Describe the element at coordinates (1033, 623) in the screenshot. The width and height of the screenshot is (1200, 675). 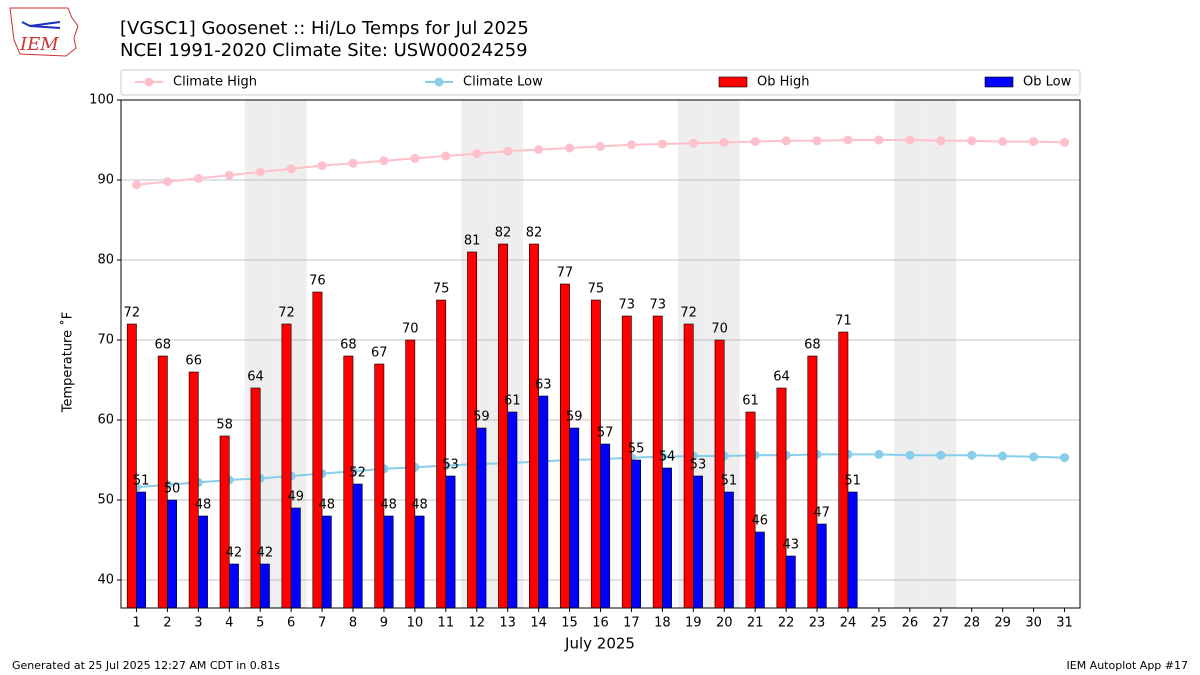
I see `x-tick-label: 30` at that location.